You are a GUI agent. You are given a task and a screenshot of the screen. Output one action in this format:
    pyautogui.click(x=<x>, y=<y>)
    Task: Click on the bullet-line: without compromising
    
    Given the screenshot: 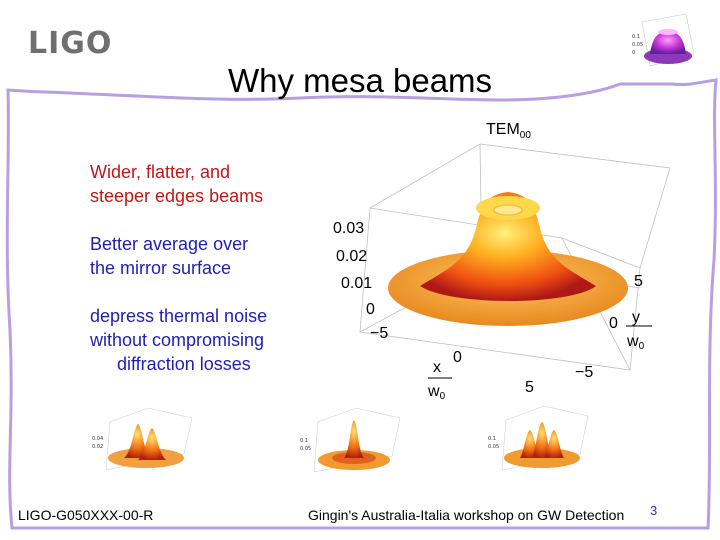 What is the action you would take?
    pyautogui.click(x=177, y=340)
    